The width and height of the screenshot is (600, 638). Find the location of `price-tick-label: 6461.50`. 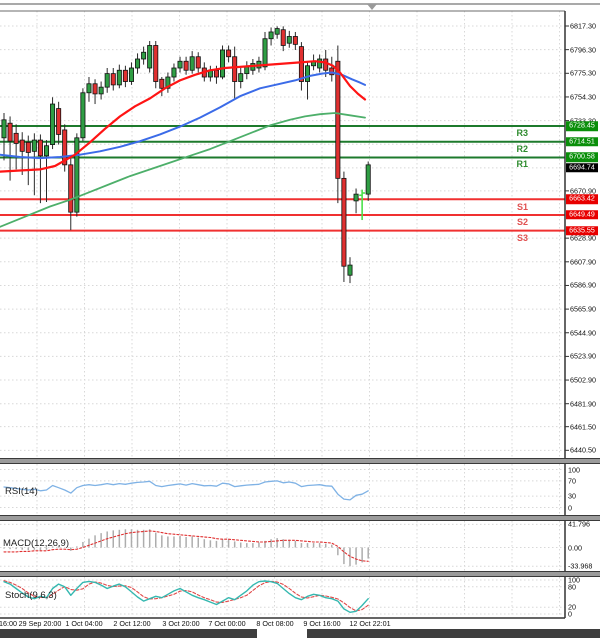

price-tick-label: 6461.50 is located at coordinates (583, 427).